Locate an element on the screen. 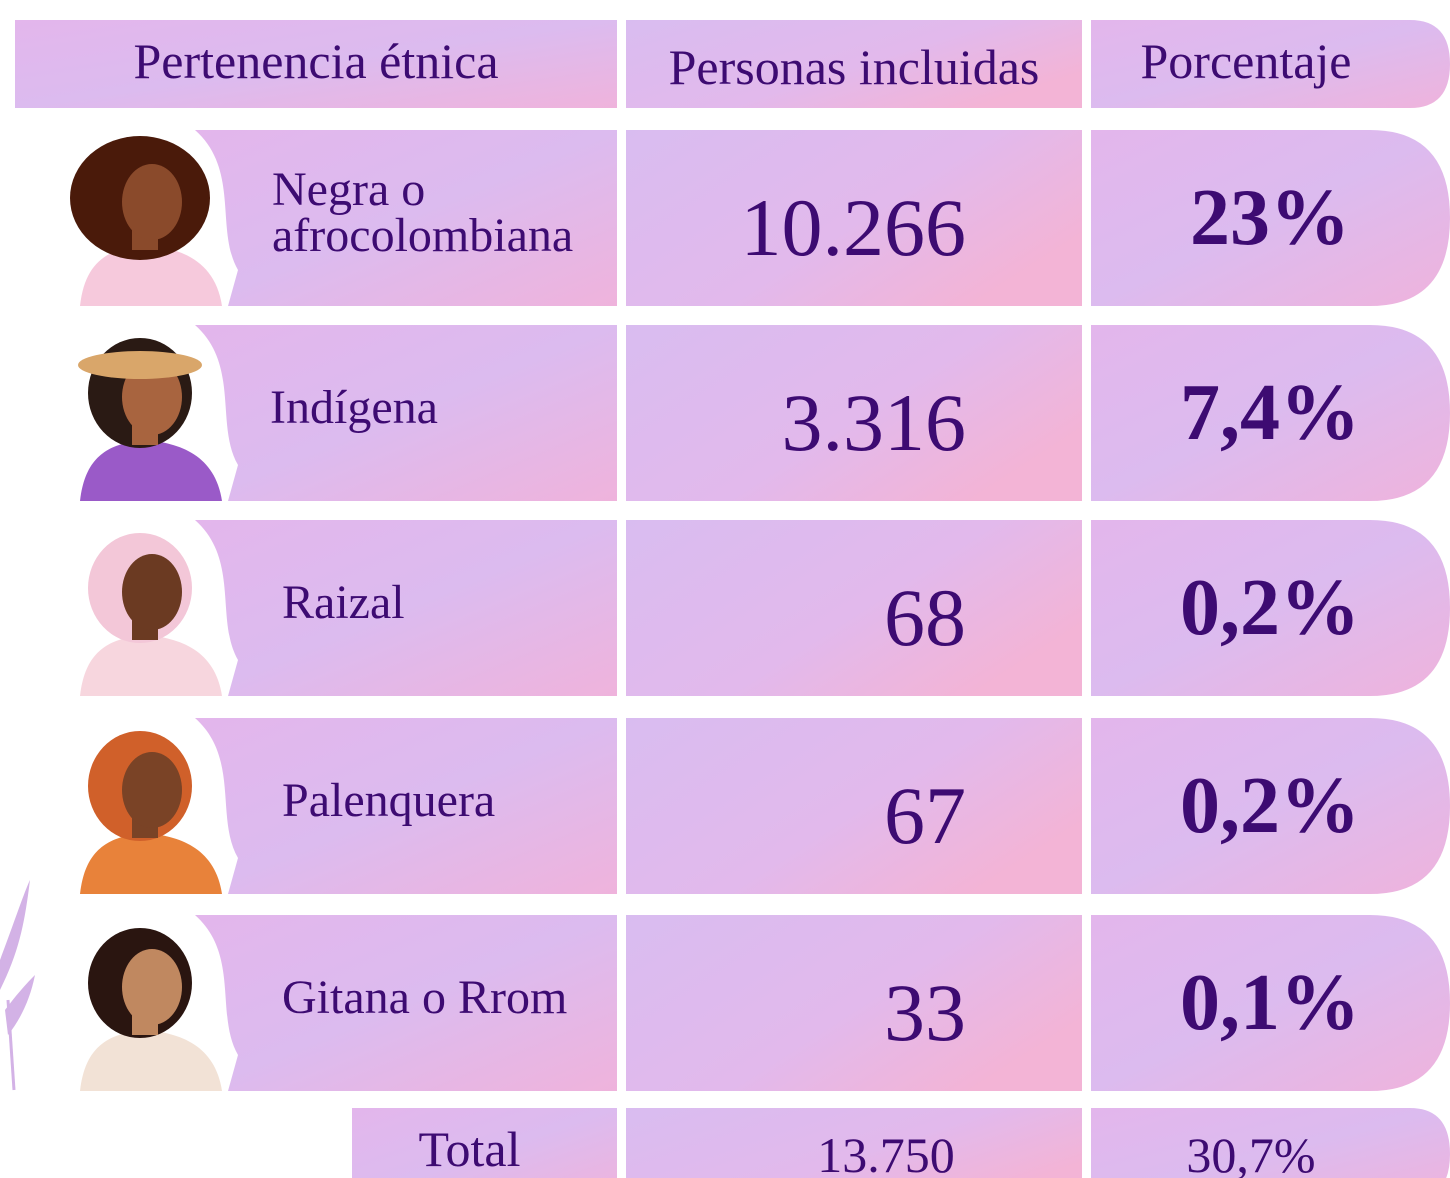 The image size is (1450, 1178). ethnicity-label: Raizal is located at coordinates (343, 603).